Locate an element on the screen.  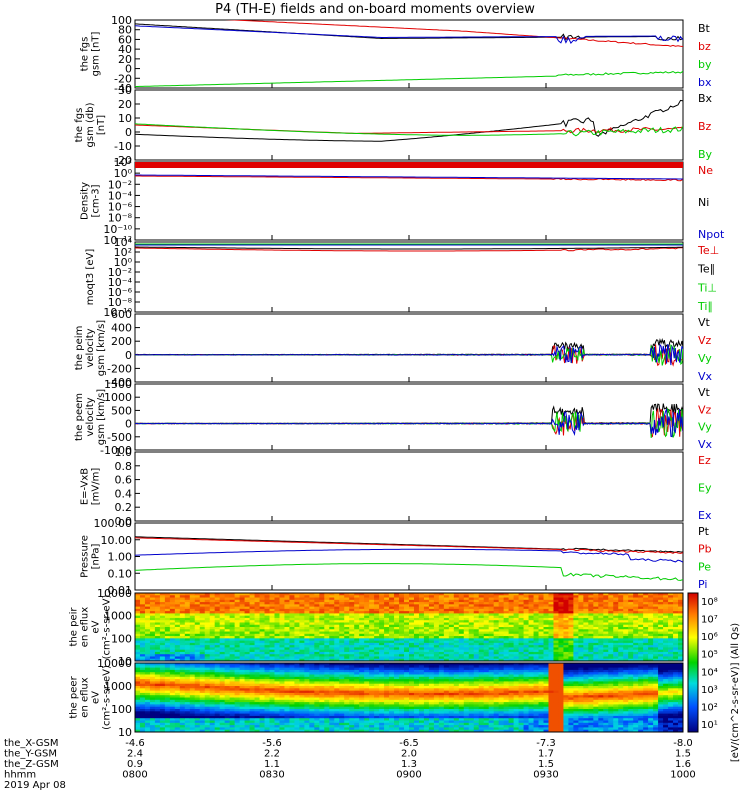
series-by is located at coordinates (409, 78).